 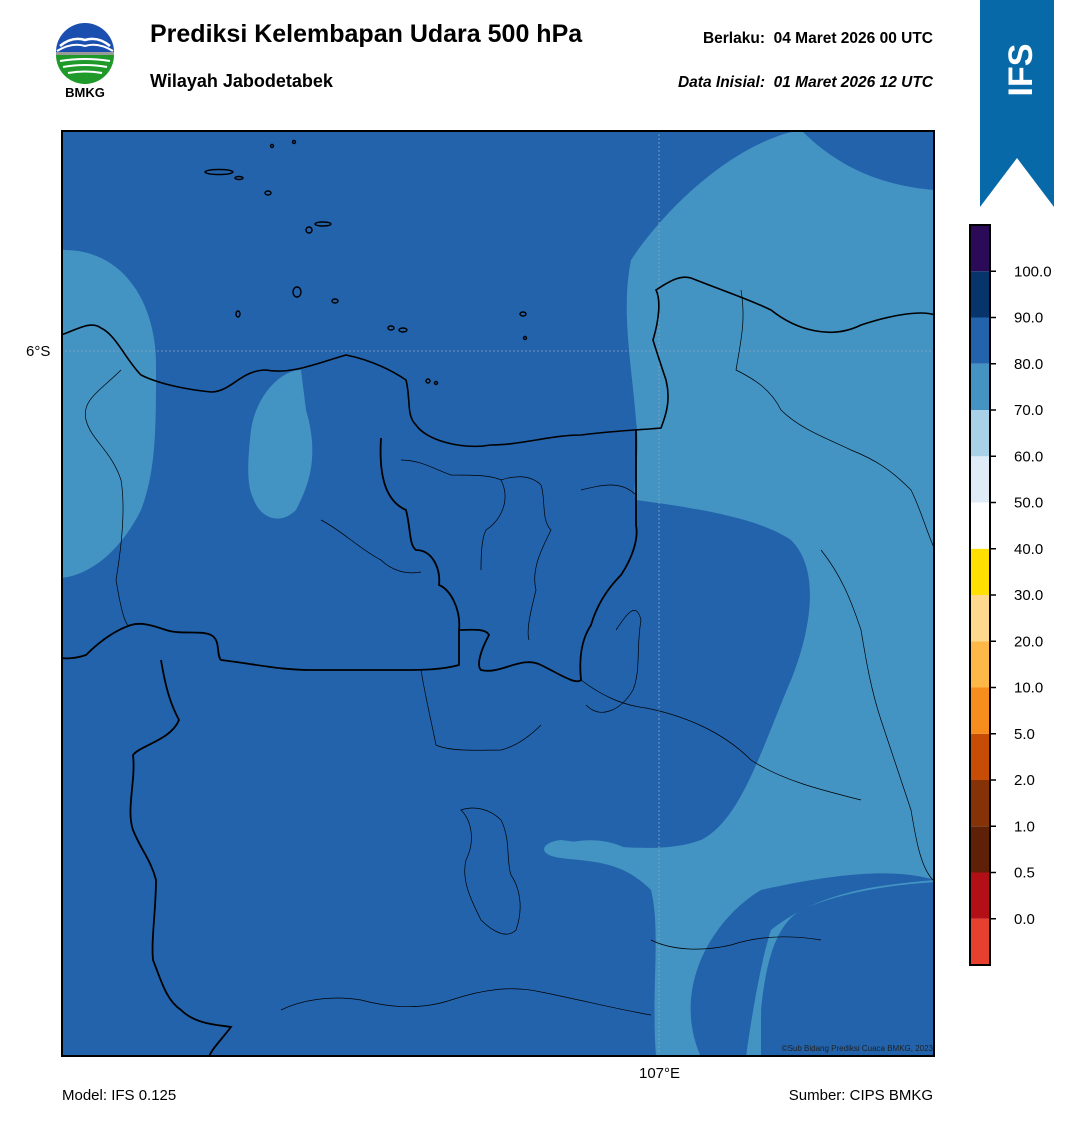 What do you see at coordinates (85, 92) in the screenshot?
I see `logo-text: BMKG` at bounding box center [85, 92].